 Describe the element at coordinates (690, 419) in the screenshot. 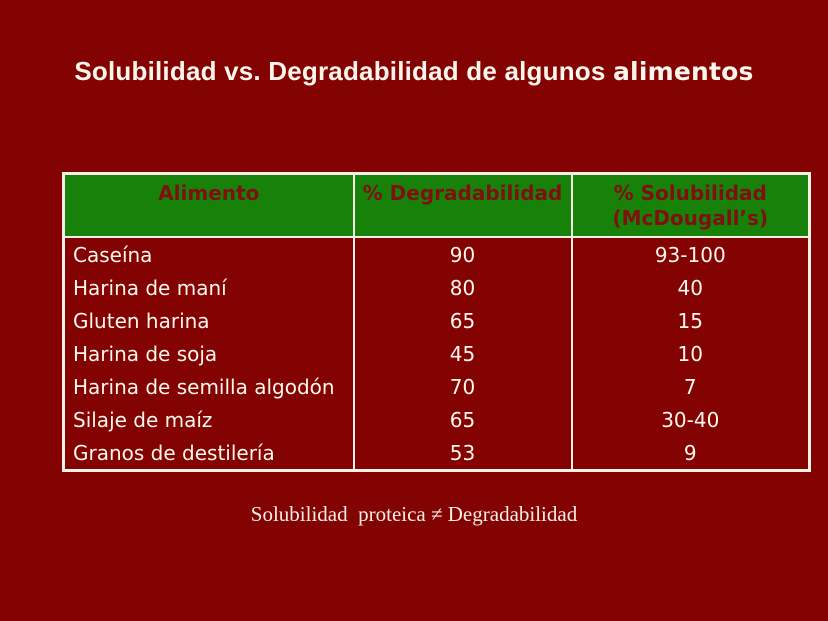

I see `cell-solubilidad: 30-40` at that location.